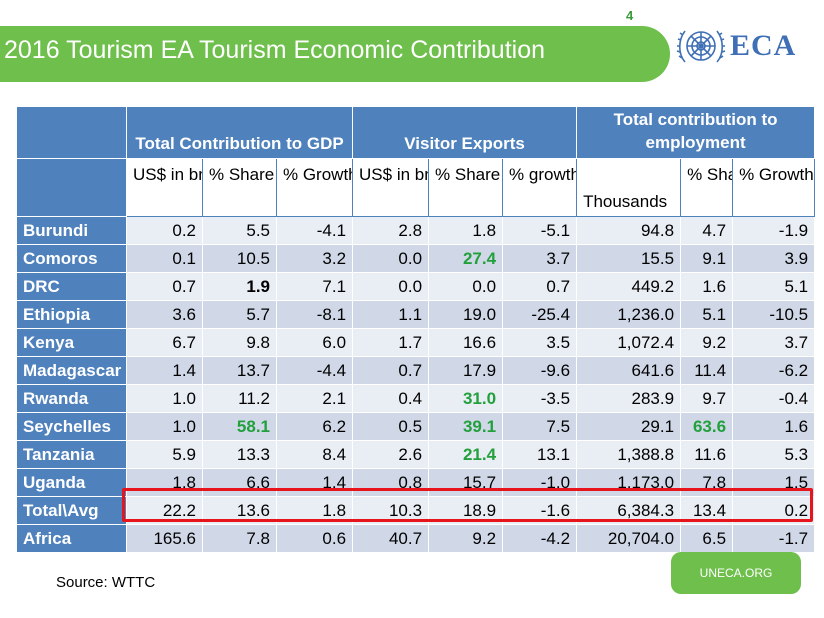  I want to click on table-cell: -4.2, so click(540, 538).